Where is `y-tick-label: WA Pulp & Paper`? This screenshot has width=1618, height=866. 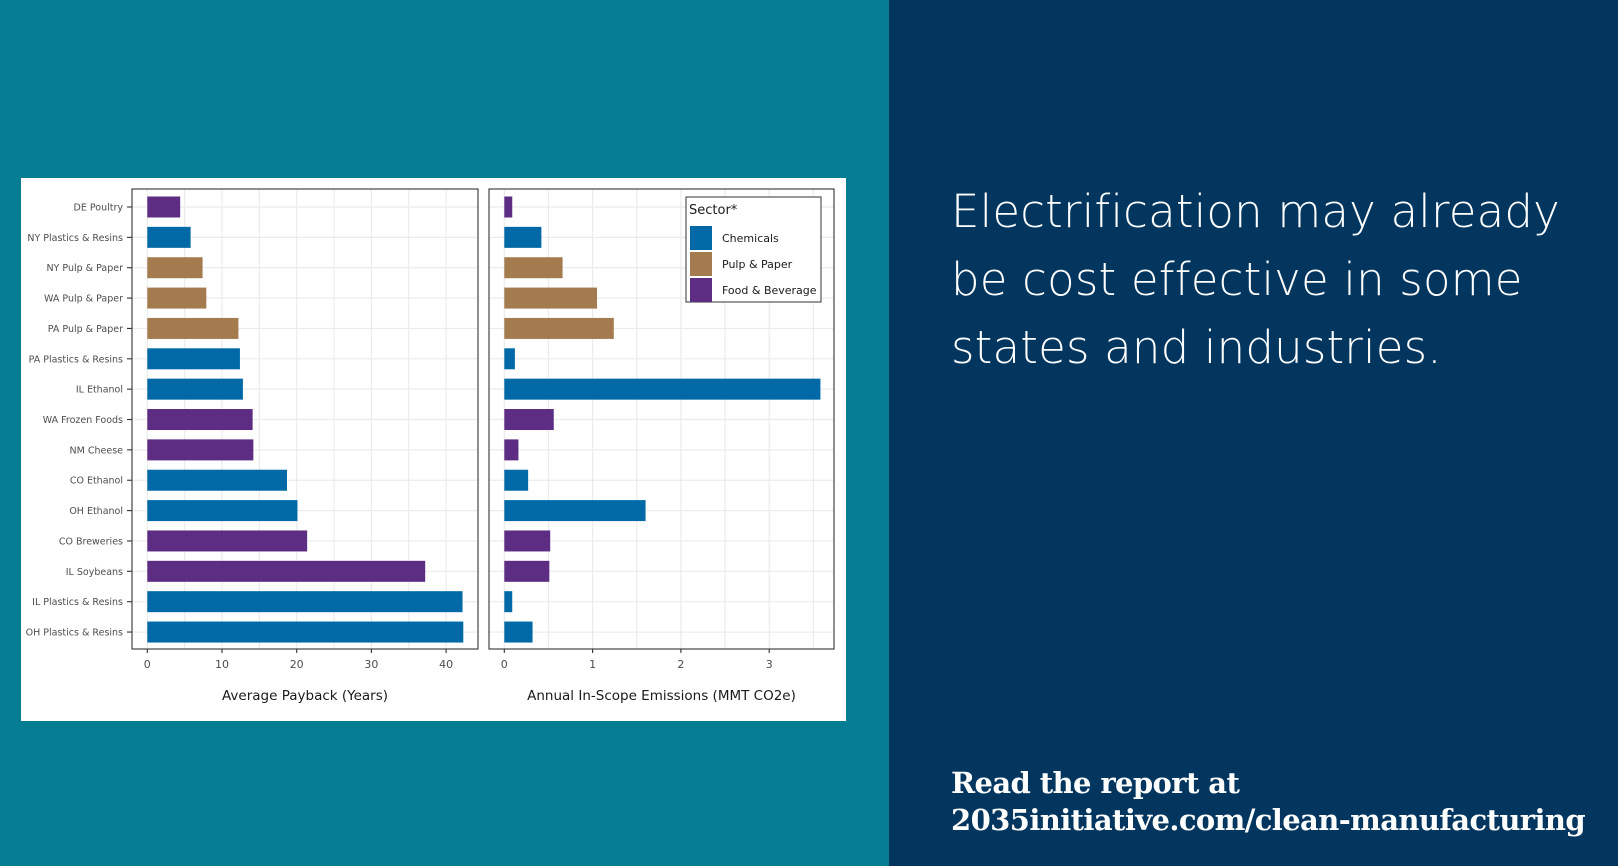
y-tick-label: WA Pulp & Paper is located at coordinates (83, 299).